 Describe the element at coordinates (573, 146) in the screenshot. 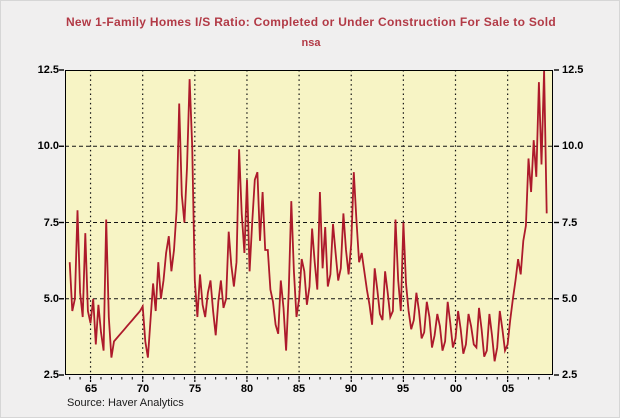

I see `y-tick-label-right: 10.0` at that location.